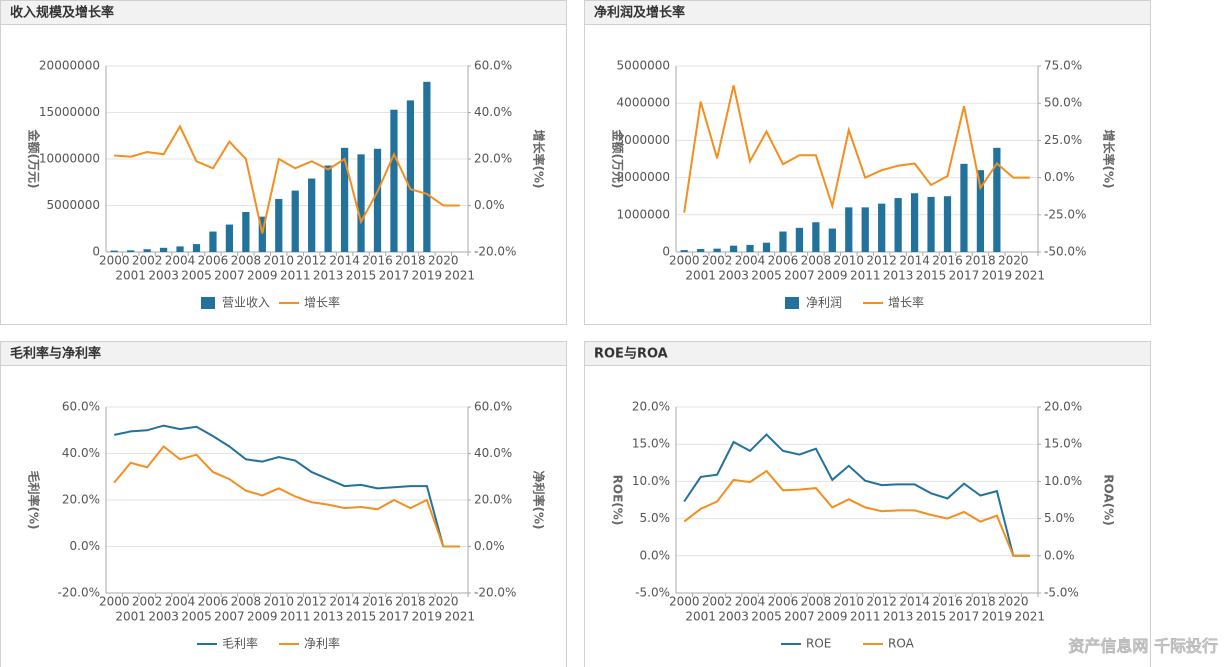 This screenshot has height=667, width=1225. I want to click on panel-title: 净利润及增长率, so click(639, 13).